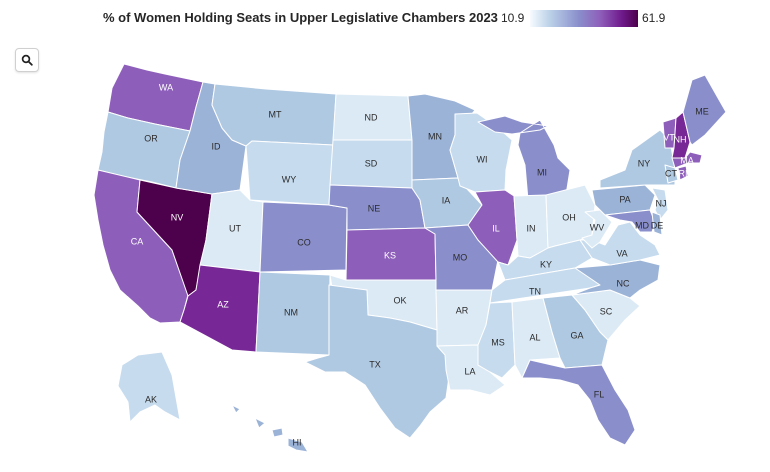  I want to click on search-icon, so click(27, 60).